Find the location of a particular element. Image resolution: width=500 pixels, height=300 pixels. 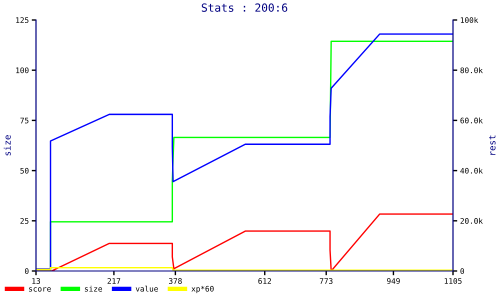

chart-title: Stats : 200:6 is located at coordinates (245, 7).